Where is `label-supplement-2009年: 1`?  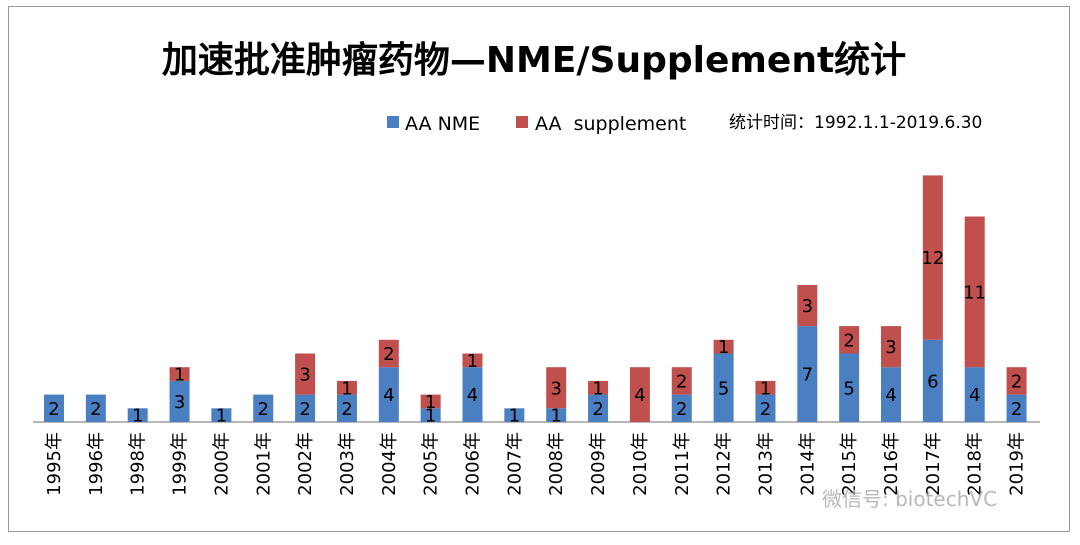
label-supplement-2009年: 1 is located at coordinates (597, 388).